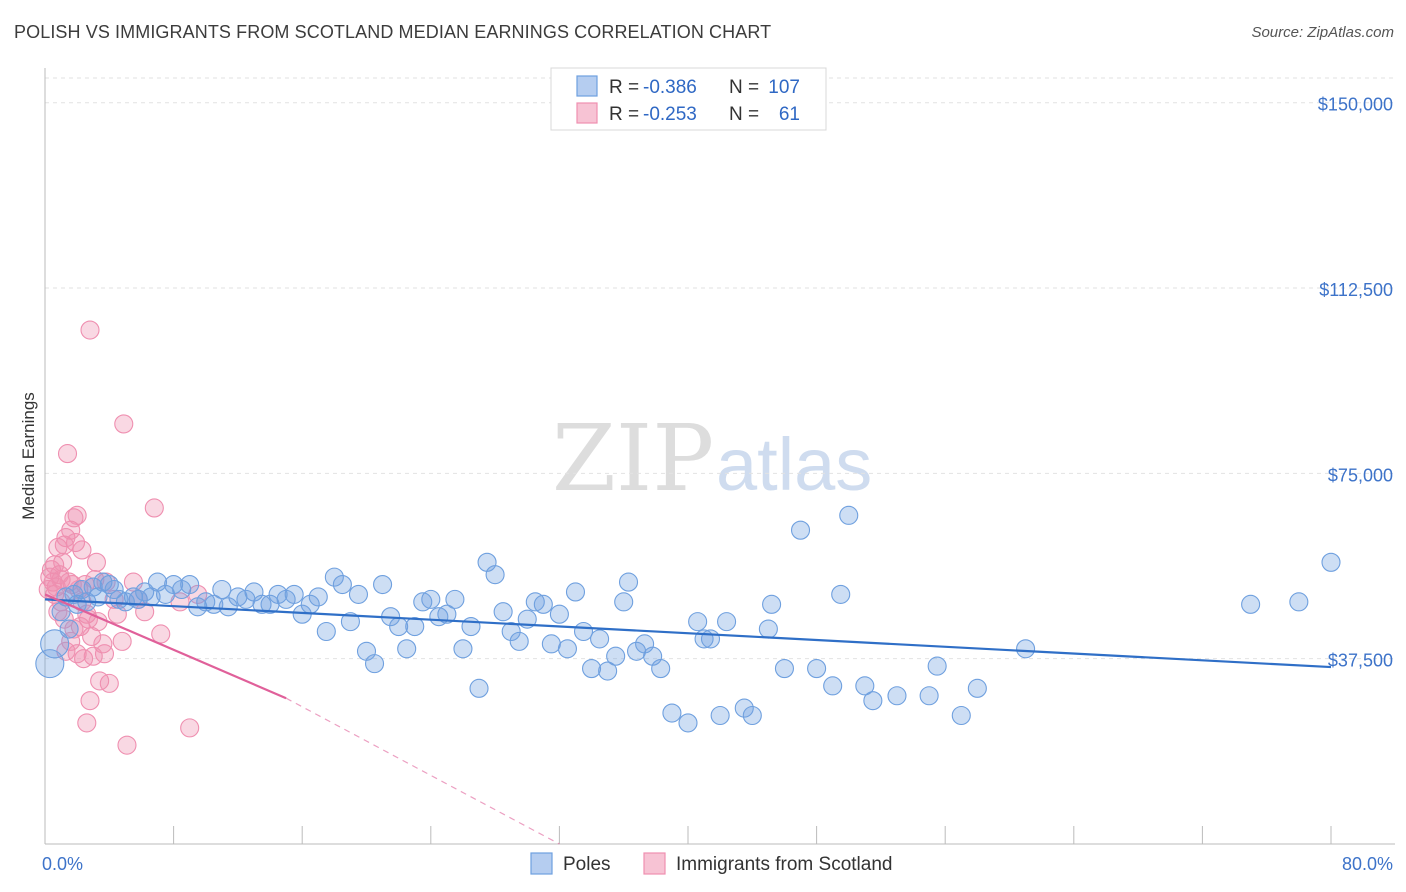  Describe the element at coordinates (541, 863) in the screenshot. I see `bottom-legend-swatch-poles` at that location.